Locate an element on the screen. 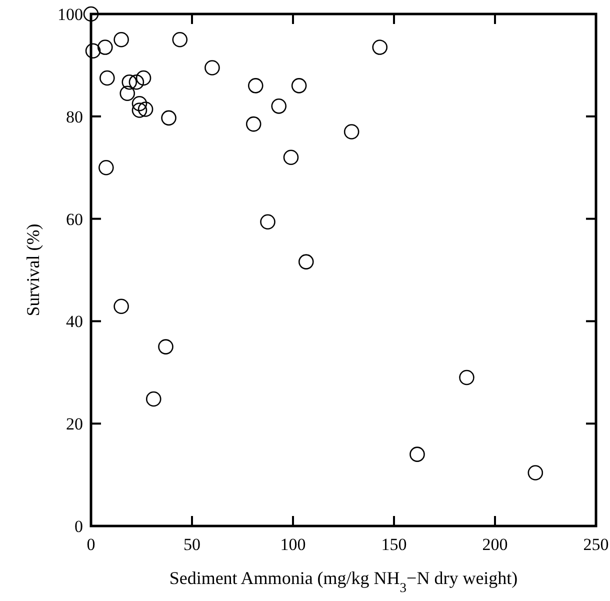 The image size is (610, 601). x-tick-label: 100 is located at coordinates (293, 544).